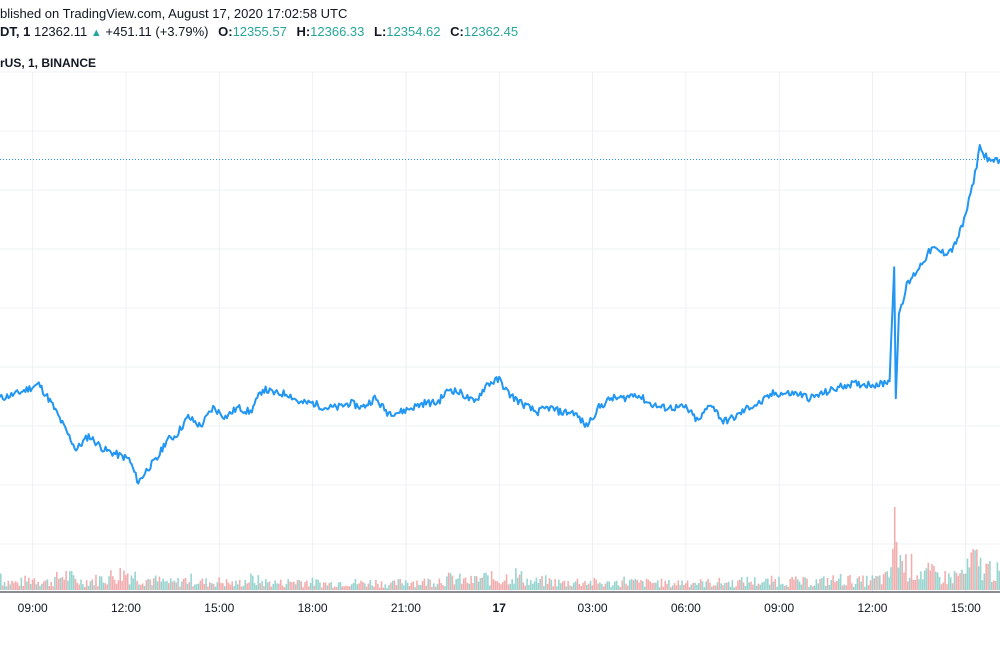 The width and height of the screenshot is (1000, 660). I want to click on x-tick-label: 18:00, so click(313, 608).